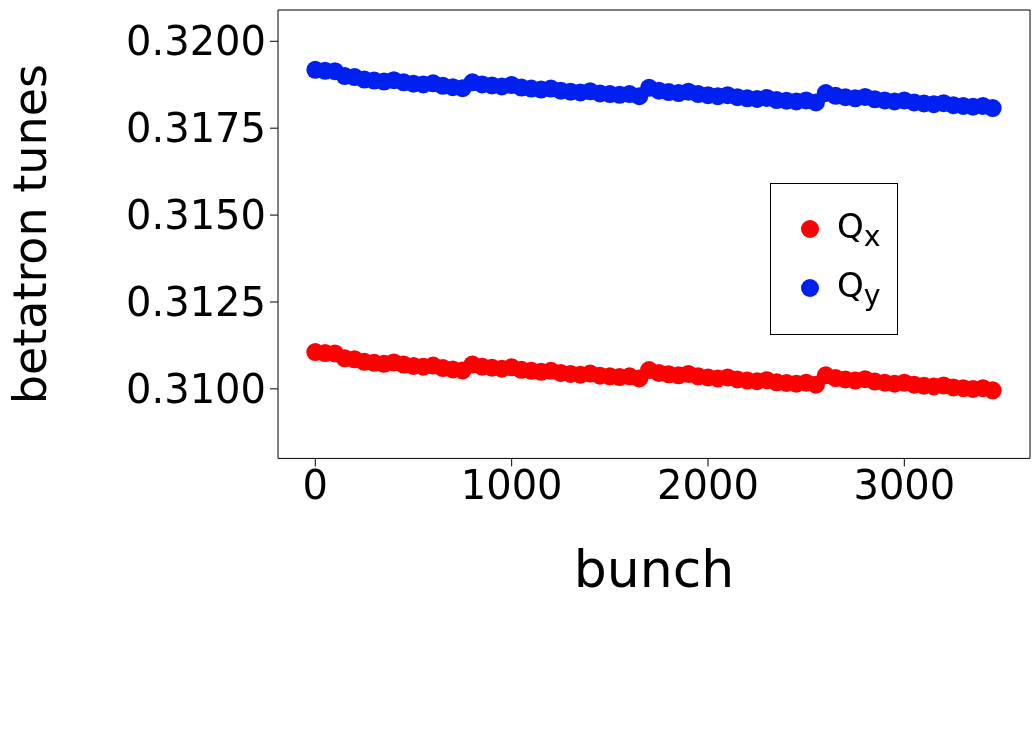 The image size is (1032, 739). I want to click on y-axis-title: betatron tunes, so click(30, 234).